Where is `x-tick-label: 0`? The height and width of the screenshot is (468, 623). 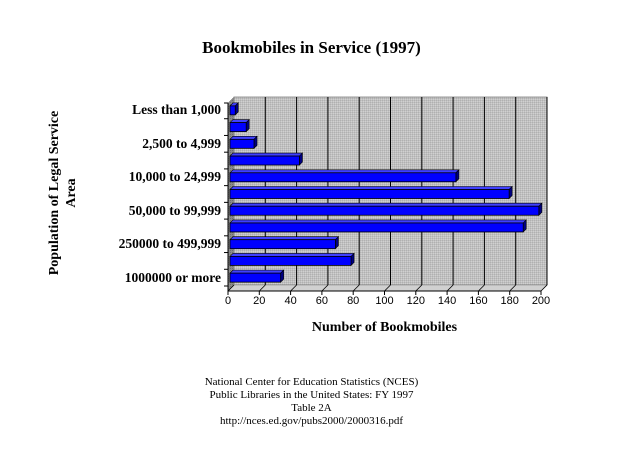
x-tick-label: 0 is located at coordinates (228, 301).